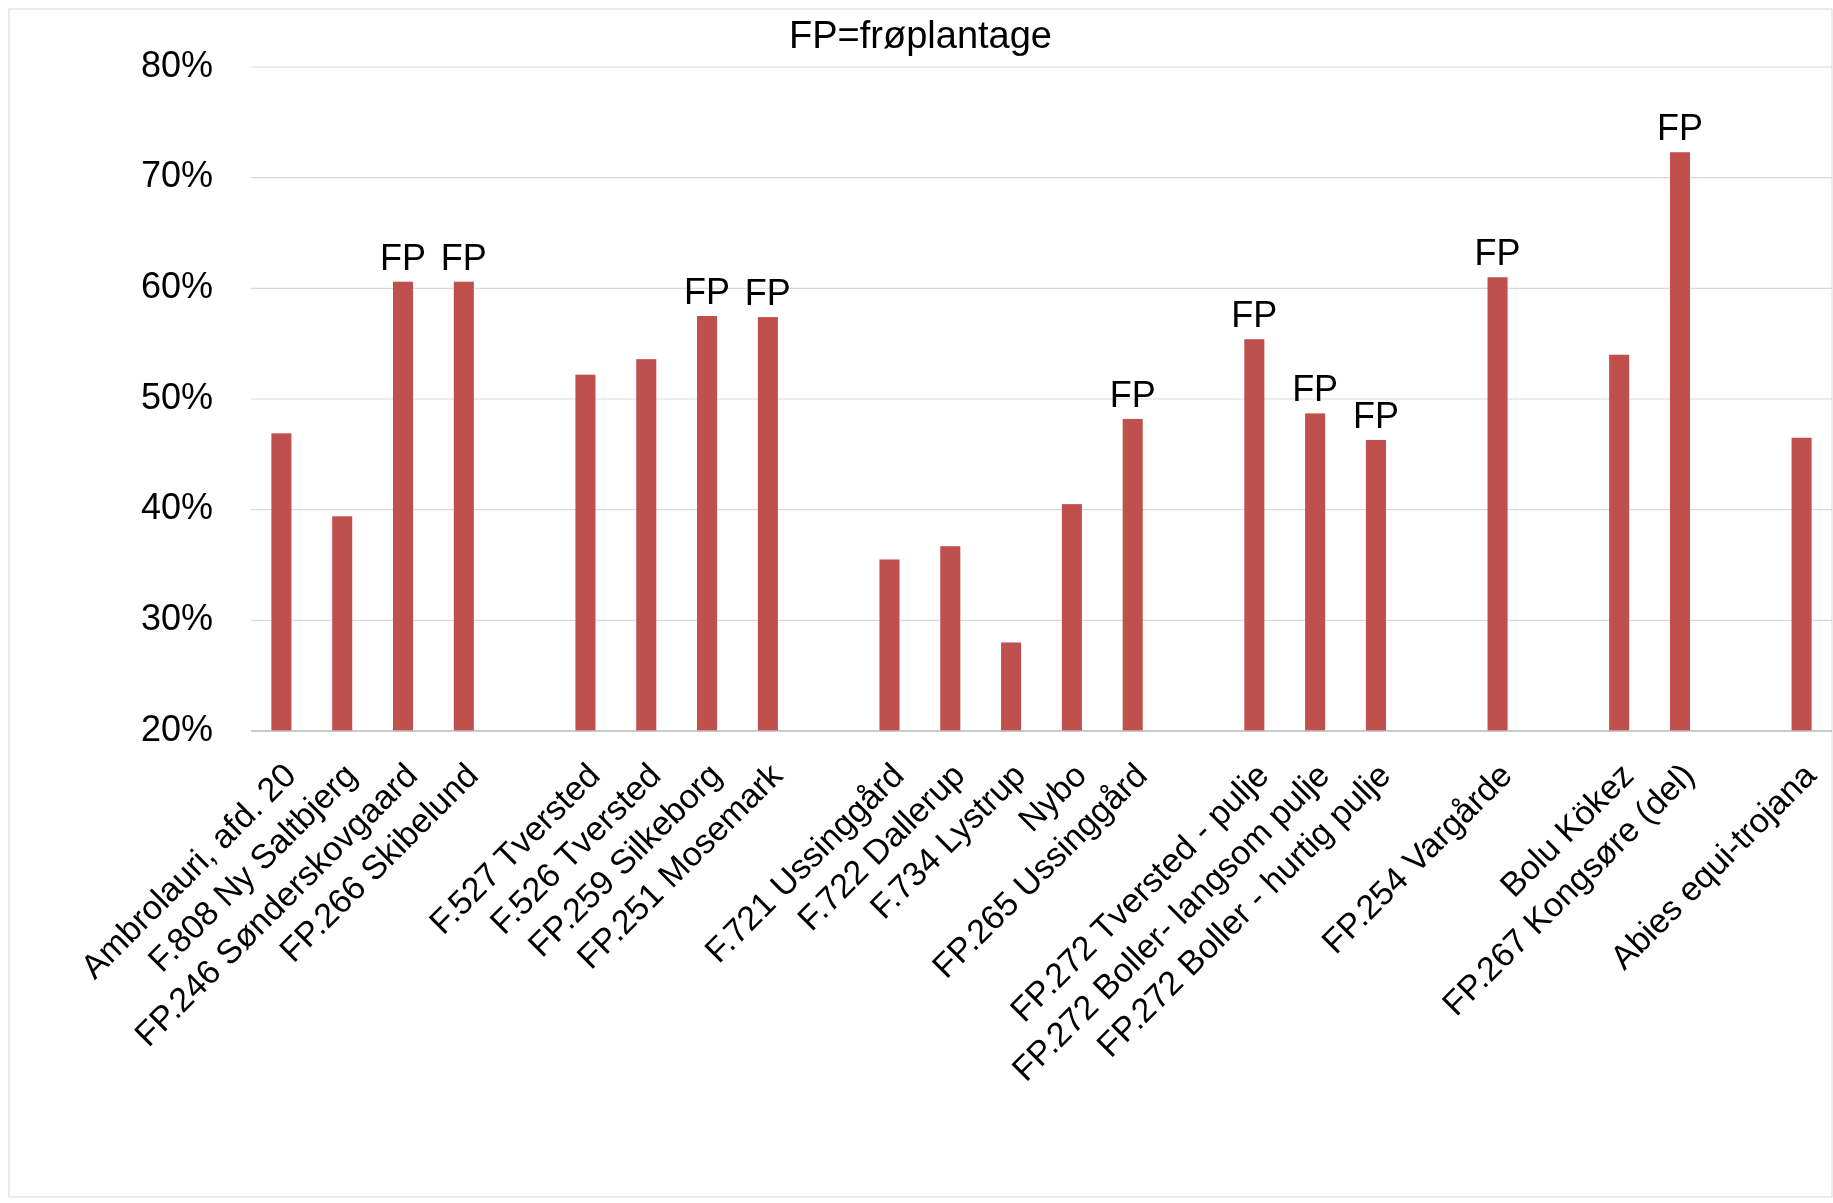 Image resolution: width=1833 pixels, height=1203 pixels. Describe the element at coordinates (176, 728) in the screenshot. I see `y-tick-label: 20%` at that location.